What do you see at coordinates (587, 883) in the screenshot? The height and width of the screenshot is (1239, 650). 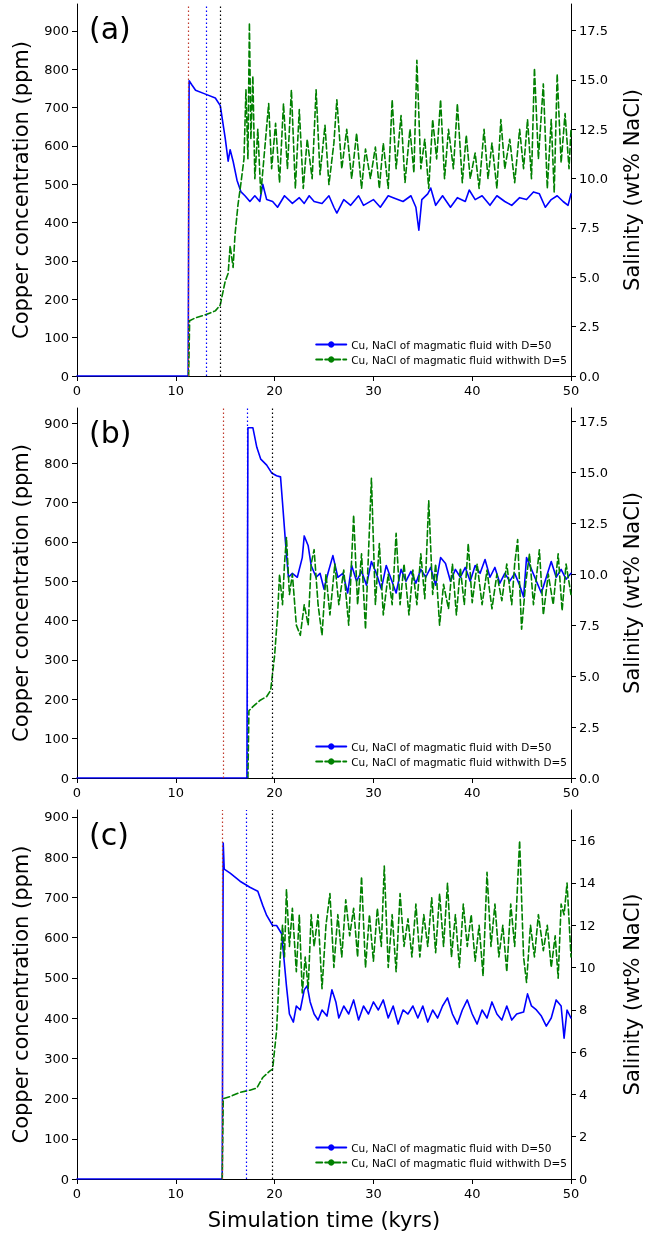 I see `y2-tick-label: 14` at bounding box center [587, 883].